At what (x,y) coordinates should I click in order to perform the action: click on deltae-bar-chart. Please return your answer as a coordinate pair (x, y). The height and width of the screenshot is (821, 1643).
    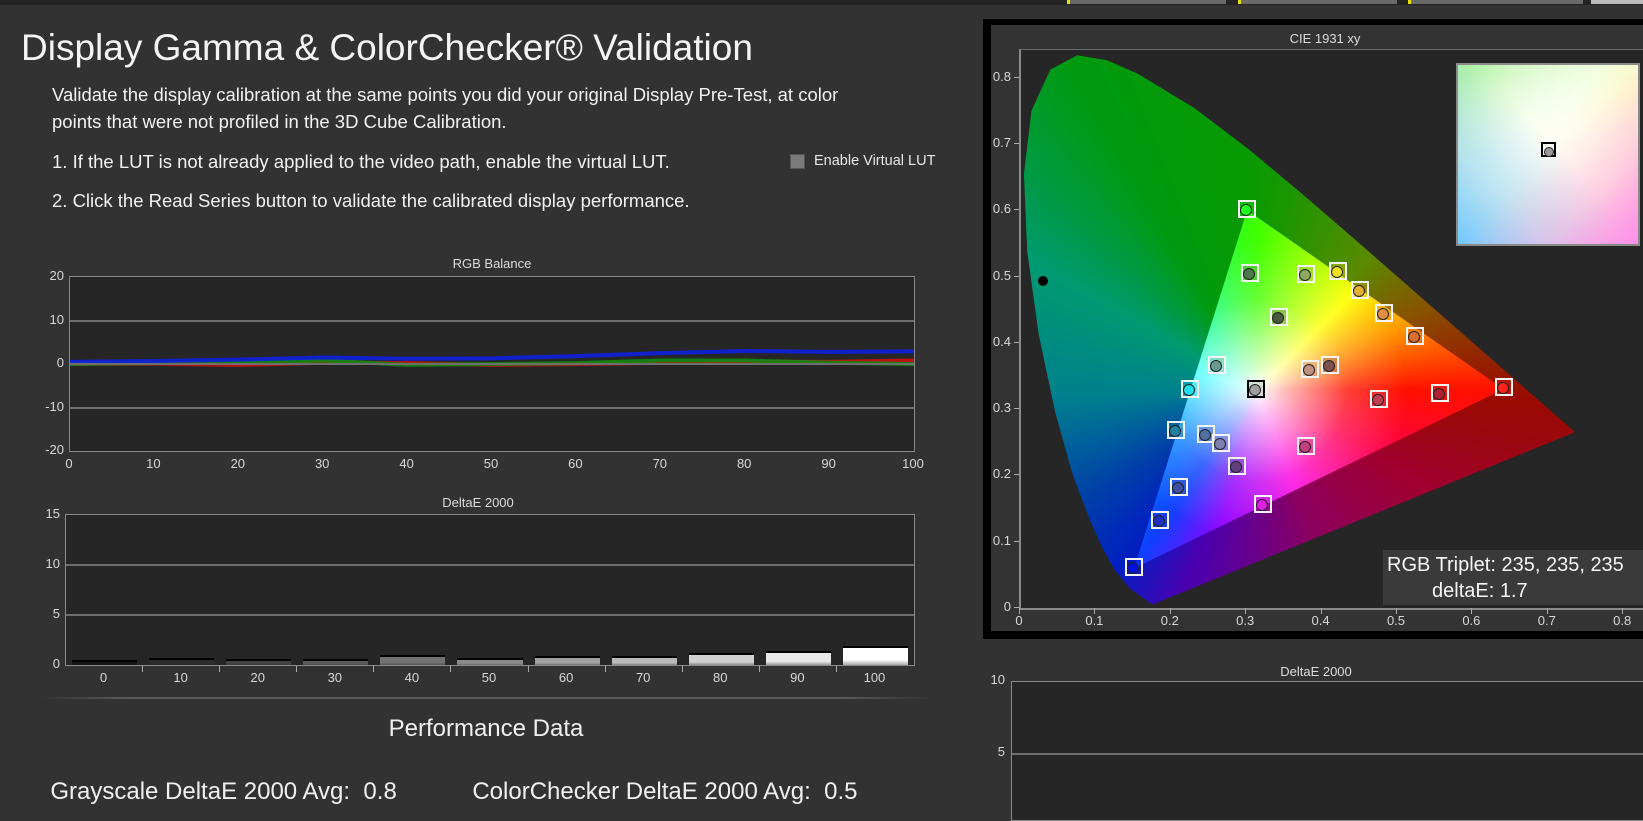
    Looking at the image, I should click on (490, 590).